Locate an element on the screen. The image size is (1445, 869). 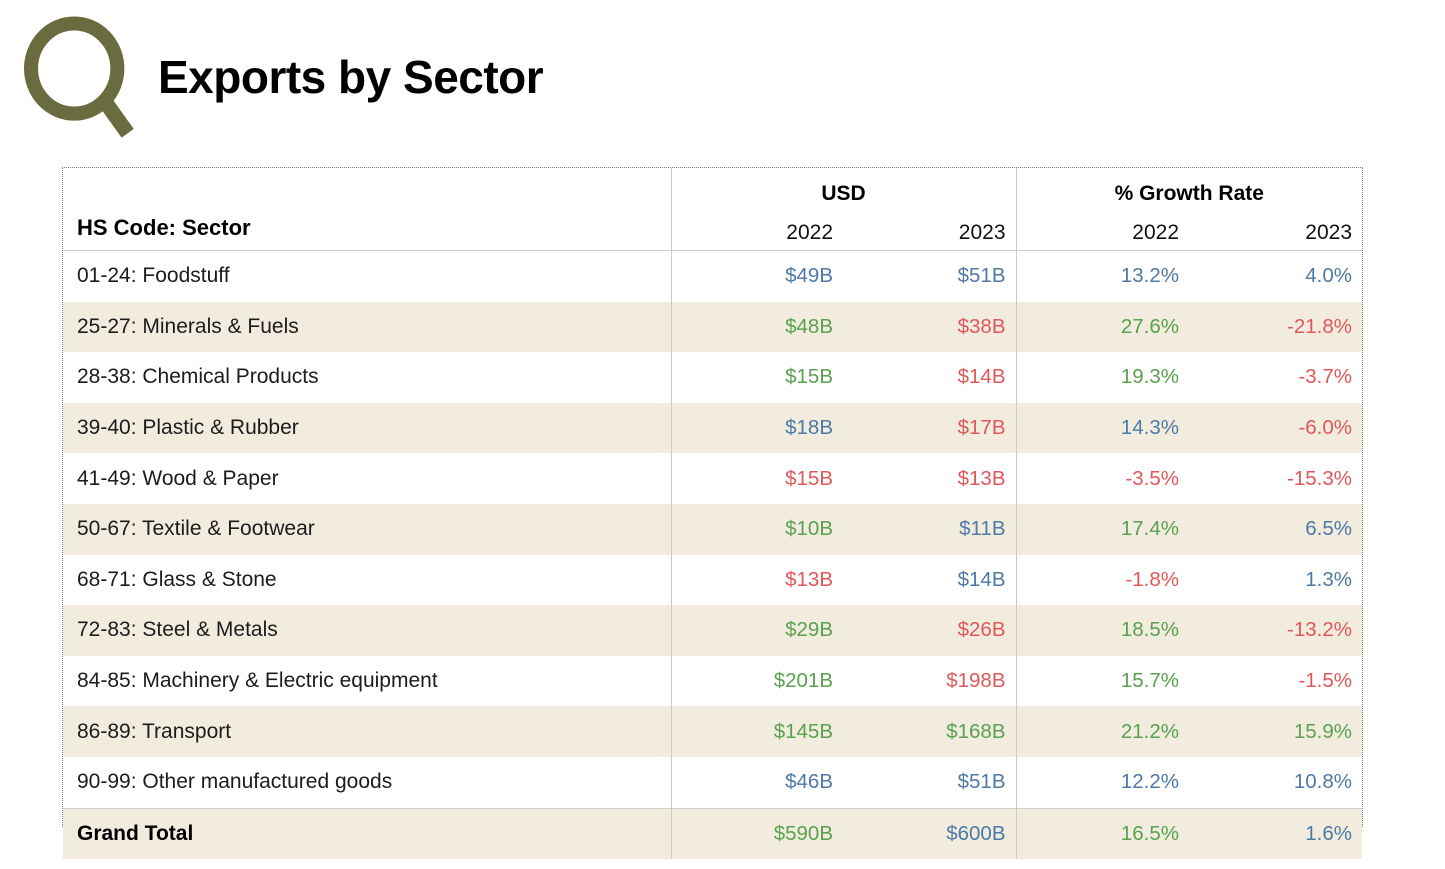
sector-label: 25-27: Minerals & Fuels is located at coordinates (367, 327).